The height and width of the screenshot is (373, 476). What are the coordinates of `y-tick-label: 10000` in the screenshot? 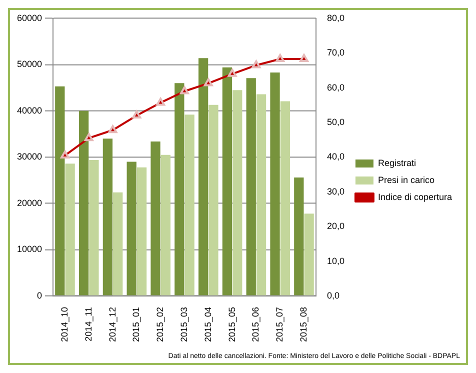 It's located at (29, 249).